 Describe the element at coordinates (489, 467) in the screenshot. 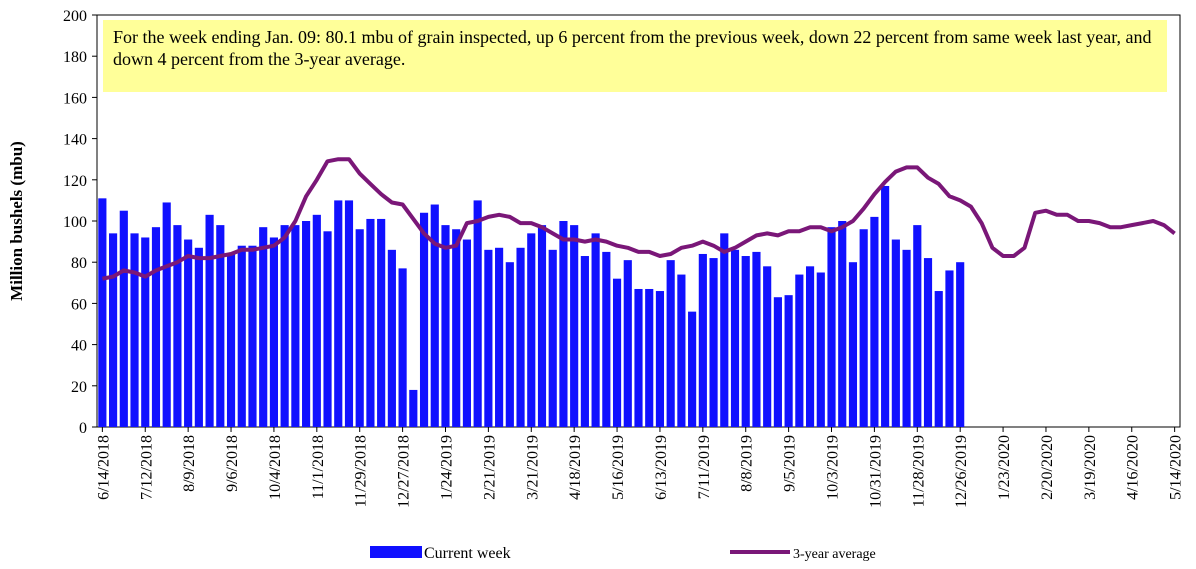

I see `x-tick-label: 2/21/2019` at that location.